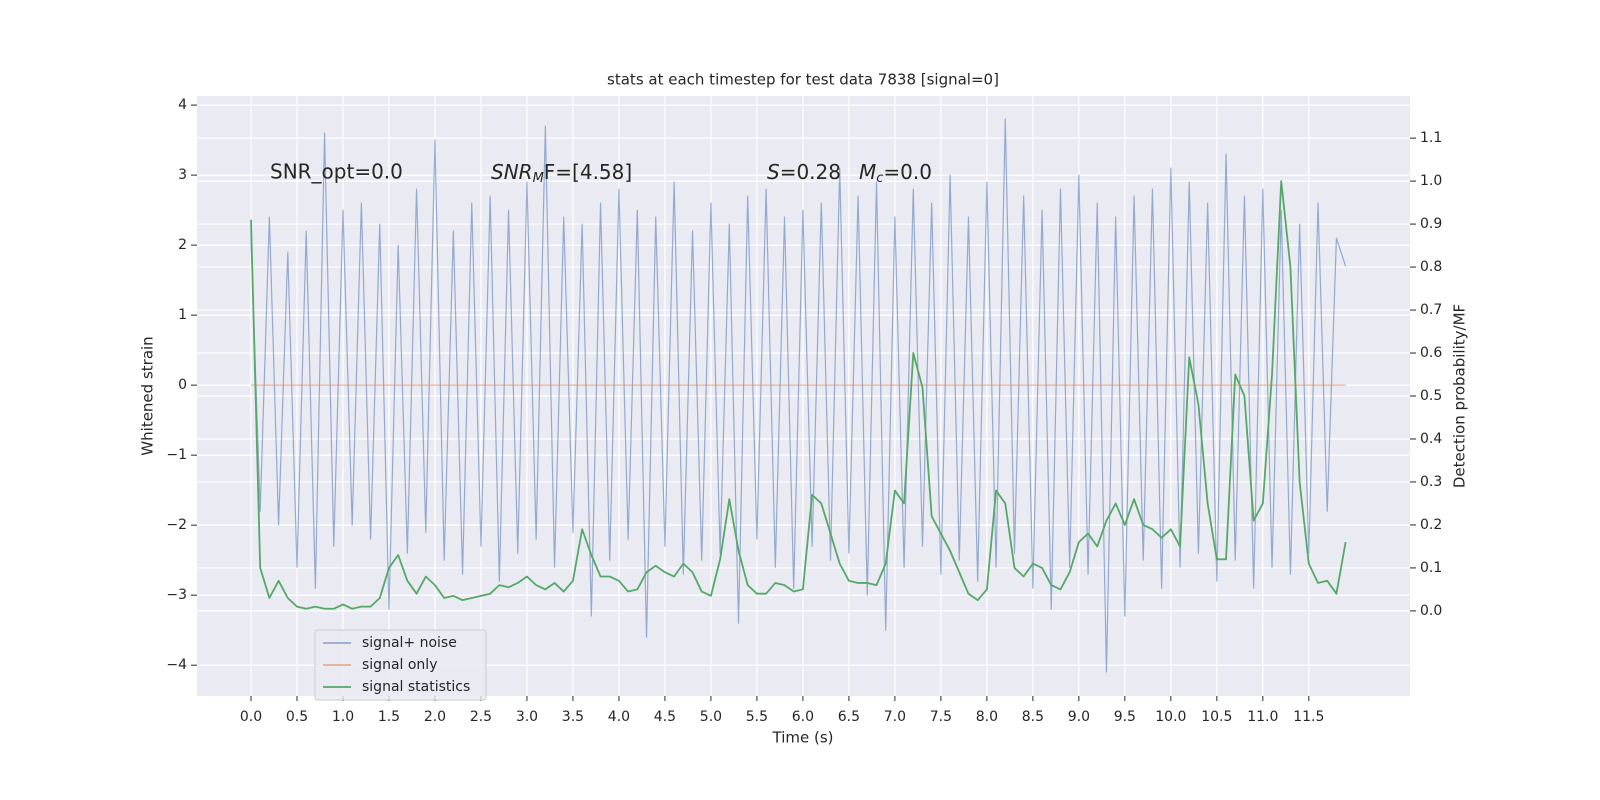 Image resolution: width=1600 pixels, height=800 pixels. Describe the element at coordinates (1125, 717) in the screenshot. I see `x-tick-label: 9.5` at that location.